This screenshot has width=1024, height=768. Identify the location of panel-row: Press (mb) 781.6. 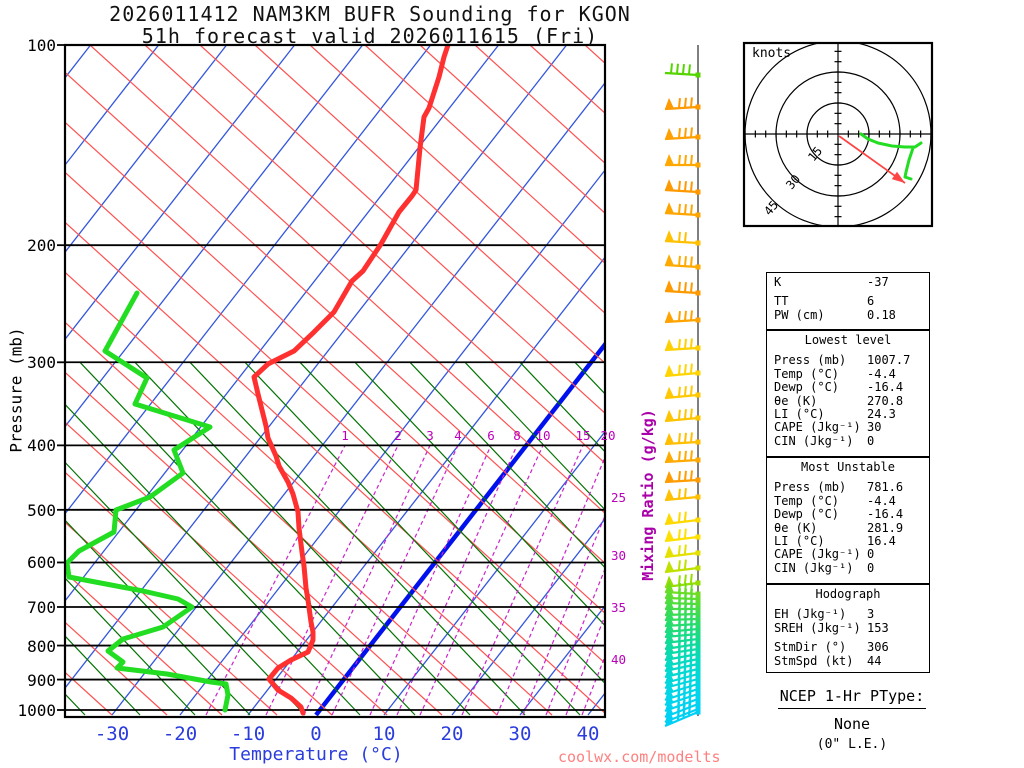
(851, 487).